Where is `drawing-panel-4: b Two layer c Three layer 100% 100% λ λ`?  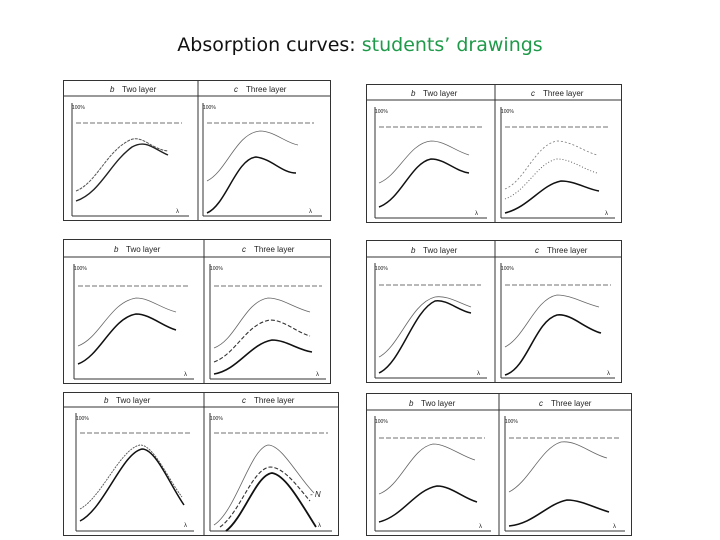 drawing-panel-4: b Two layer c Three layer 100% 100% λ λ is located at coordinates (494, 311).